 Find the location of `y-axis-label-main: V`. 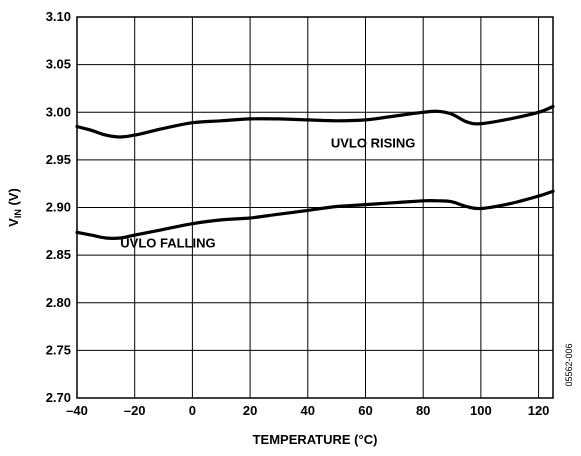

y-axis-label-main: V is located at coordinates (13, 222).